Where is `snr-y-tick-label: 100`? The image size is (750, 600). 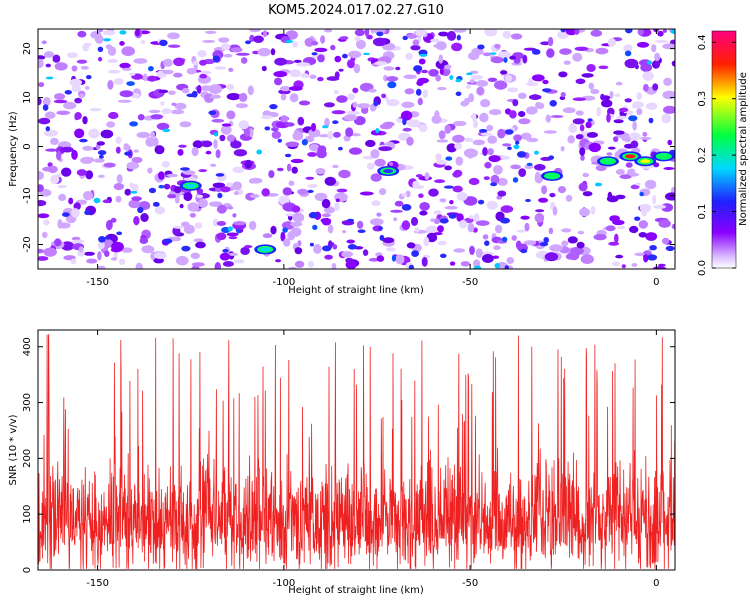 snr-y-tick-label: 100 is located at coordinates (27, 514).